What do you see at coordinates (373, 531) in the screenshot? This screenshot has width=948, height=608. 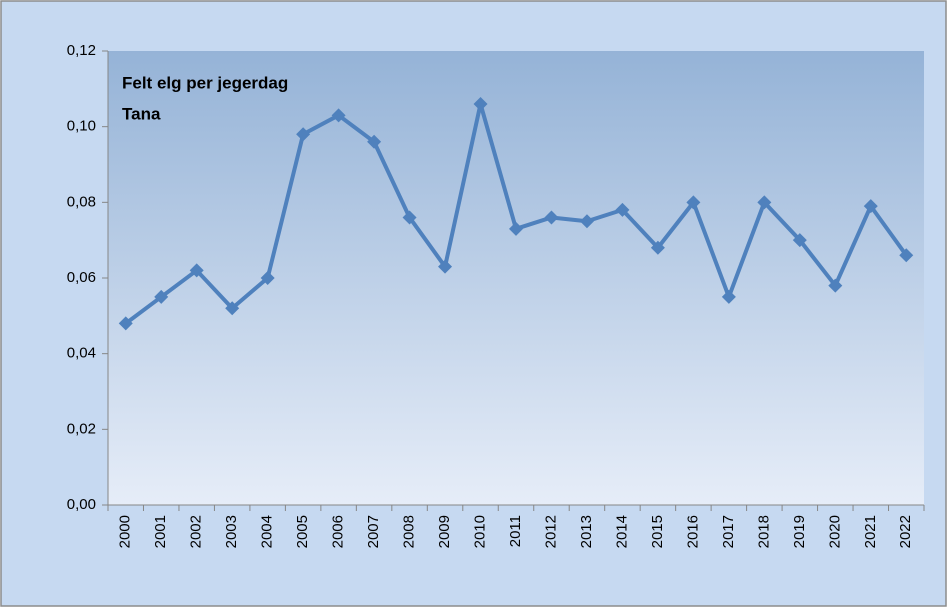 I see `x-tick-label: 2007` at bounding box center [373, 531].